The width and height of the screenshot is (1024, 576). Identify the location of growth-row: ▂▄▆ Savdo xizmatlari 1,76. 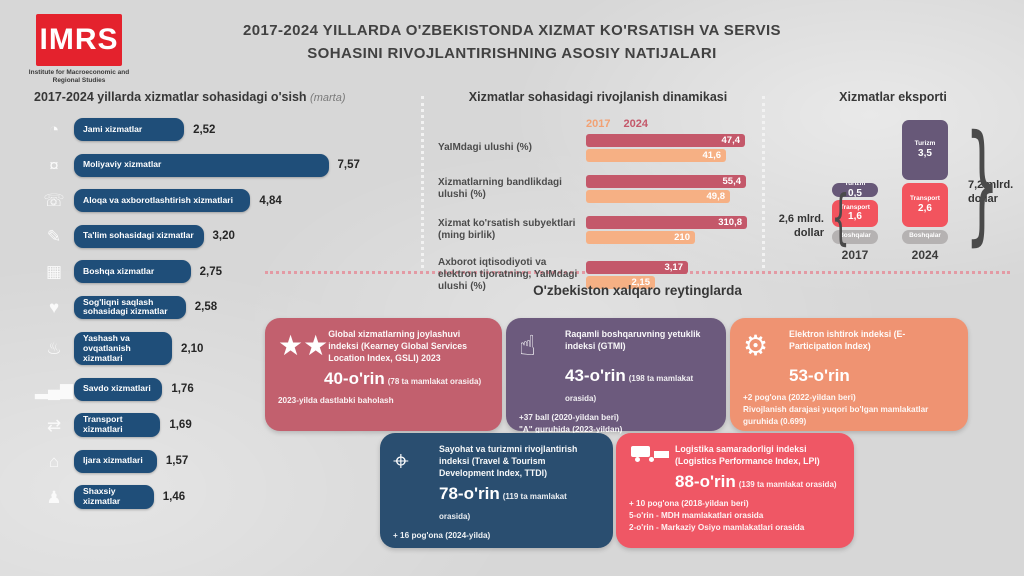
(226, 389).